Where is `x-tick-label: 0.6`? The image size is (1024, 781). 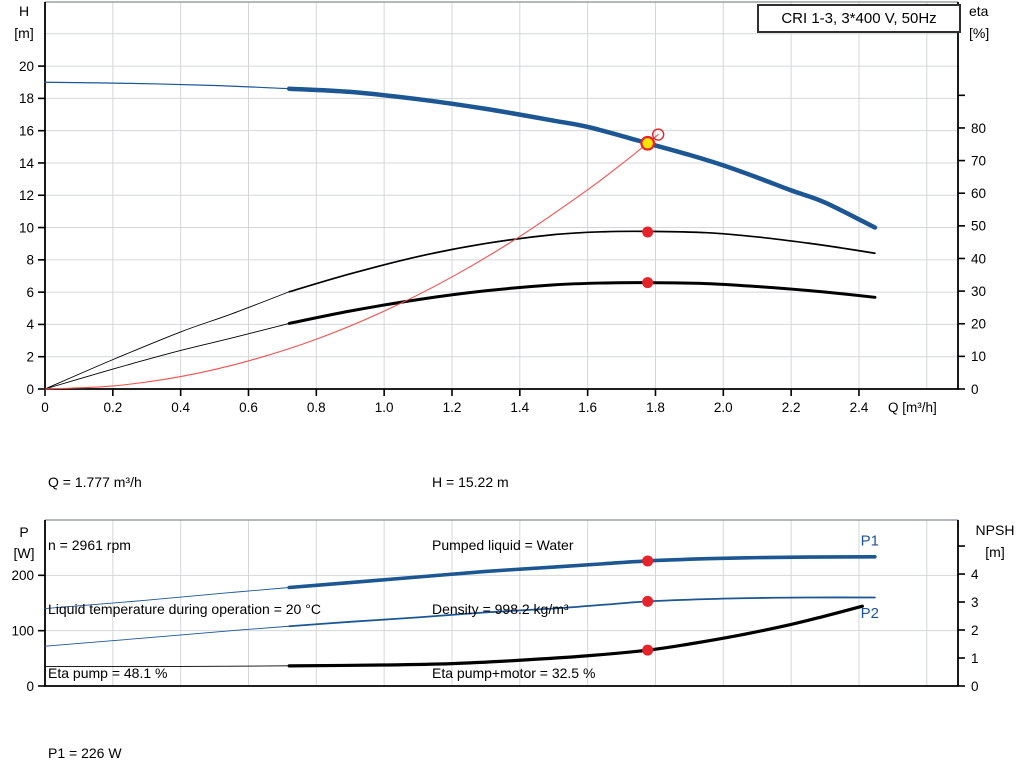
x-tick-label: 0.6 is located at coordinates (248, 407).